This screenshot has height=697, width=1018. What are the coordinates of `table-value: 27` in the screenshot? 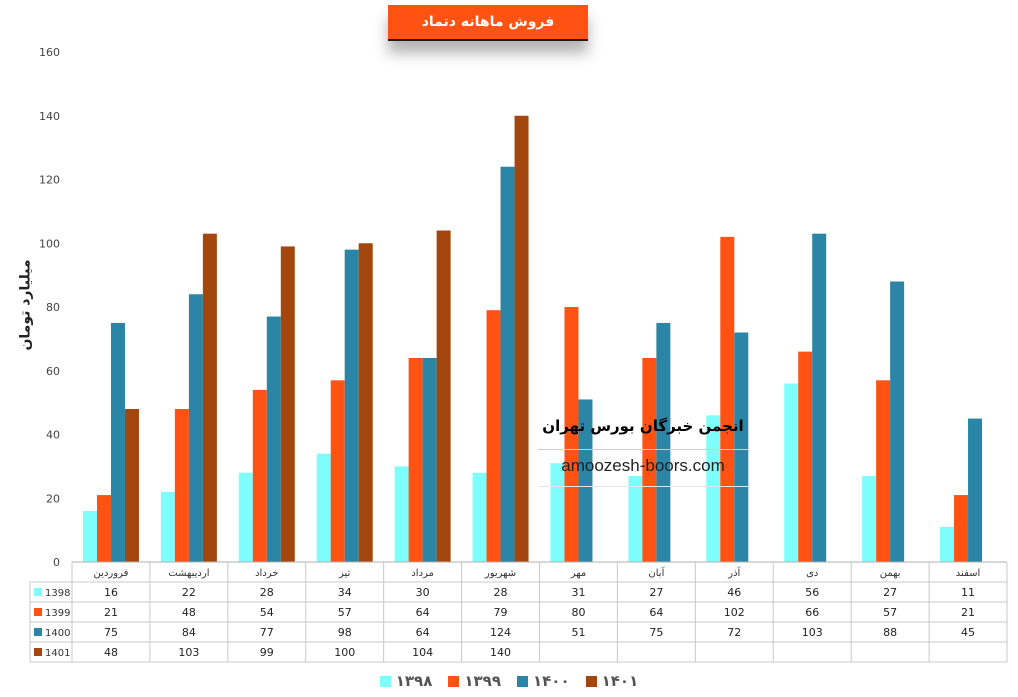 It's located at (656, 592).